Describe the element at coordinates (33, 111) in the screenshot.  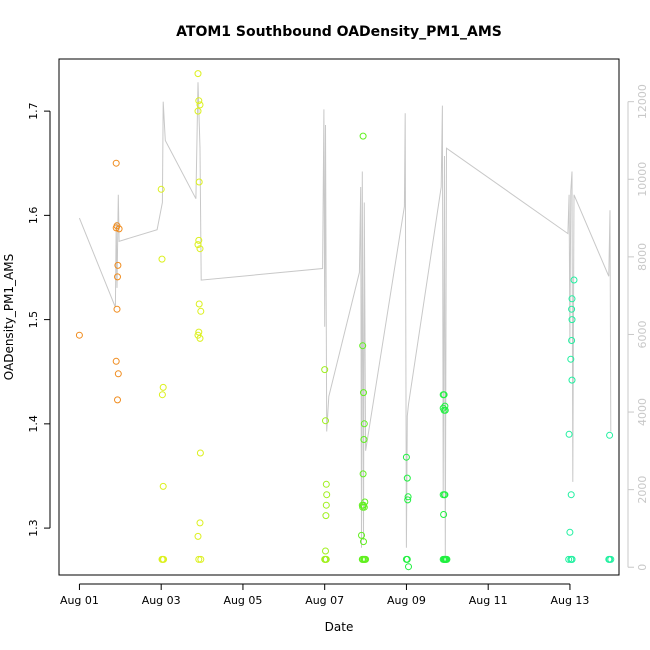
I see `y-tick-label: 1.7` at that location.